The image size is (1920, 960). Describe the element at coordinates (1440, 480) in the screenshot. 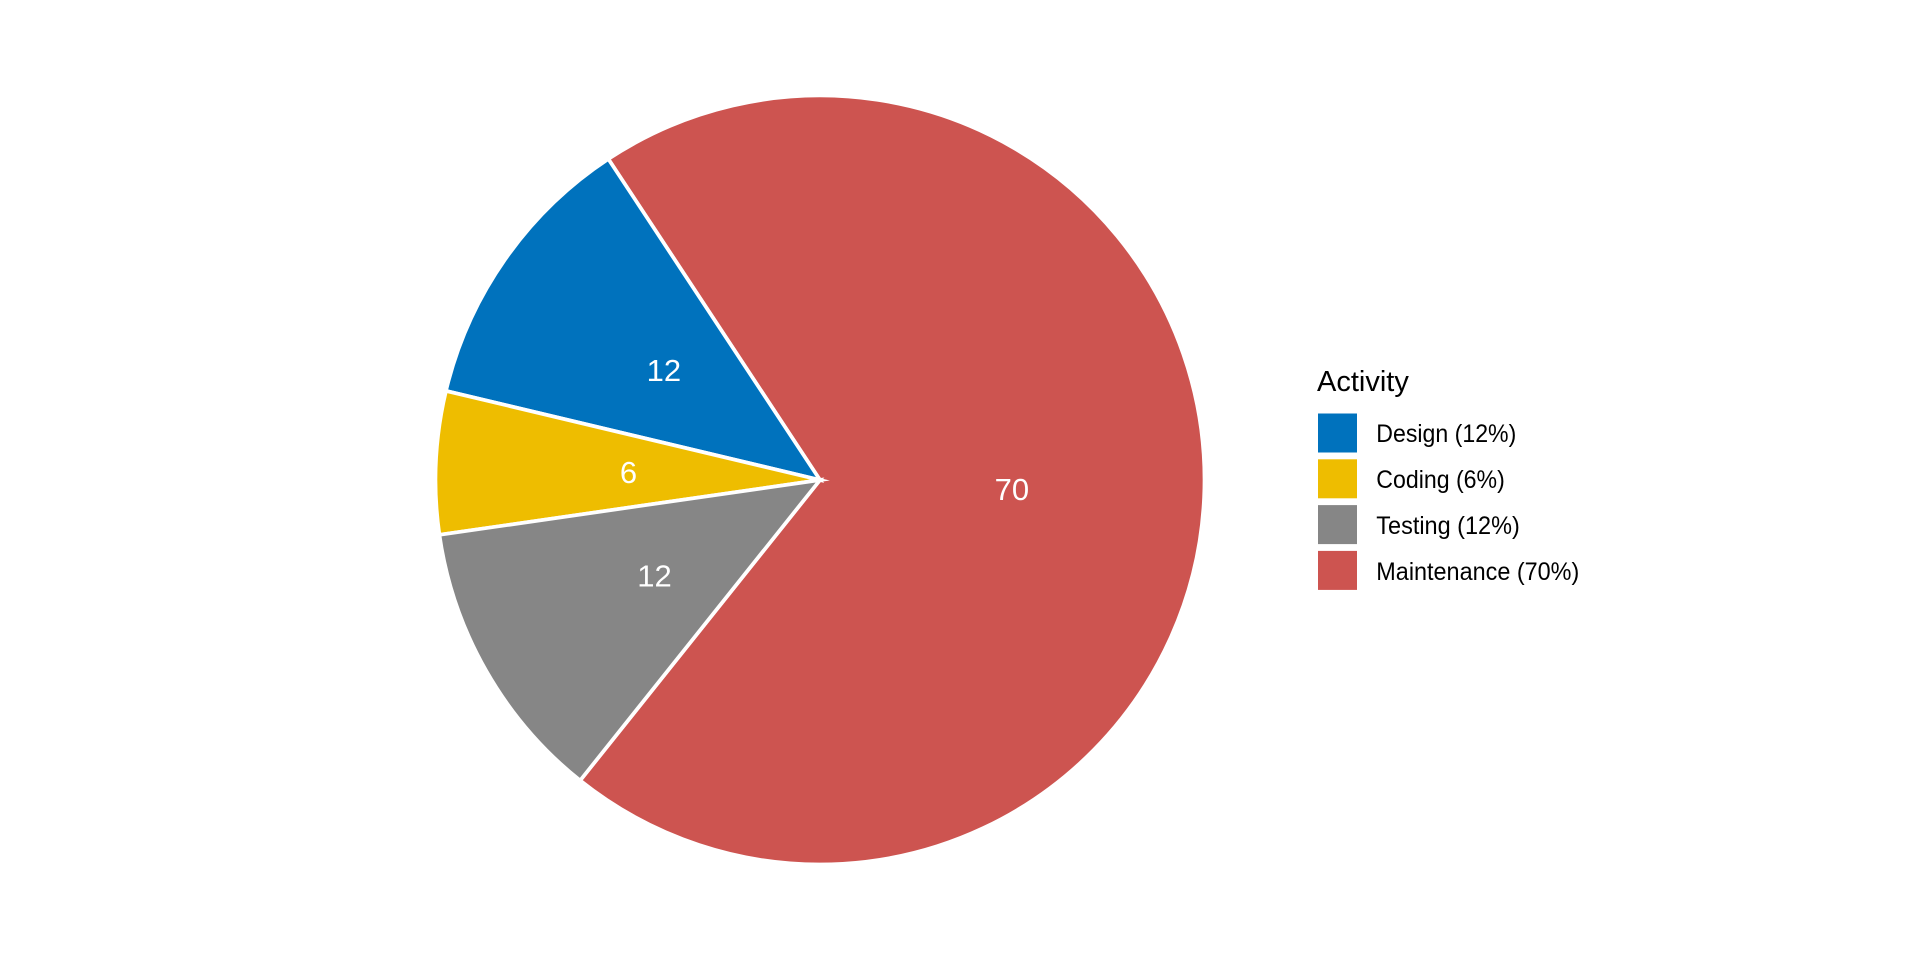

I see `svg-text: Coding (6%)` at that location.